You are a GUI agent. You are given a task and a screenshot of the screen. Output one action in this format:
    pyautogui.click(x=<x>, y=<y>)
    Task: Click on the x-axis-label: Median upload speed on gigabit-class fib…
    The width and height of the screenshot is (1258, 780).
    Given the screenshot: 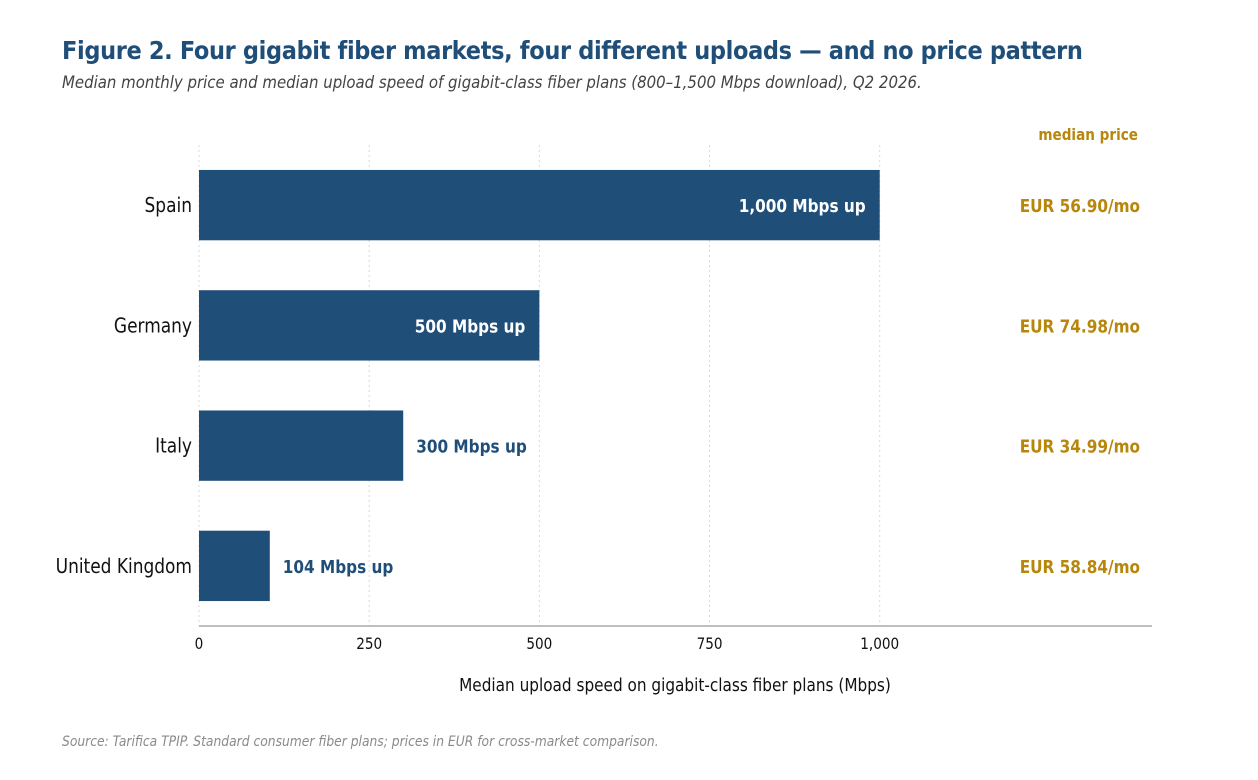 What is the action you would take?
    pyautogui.click(x=675, y=685)
    